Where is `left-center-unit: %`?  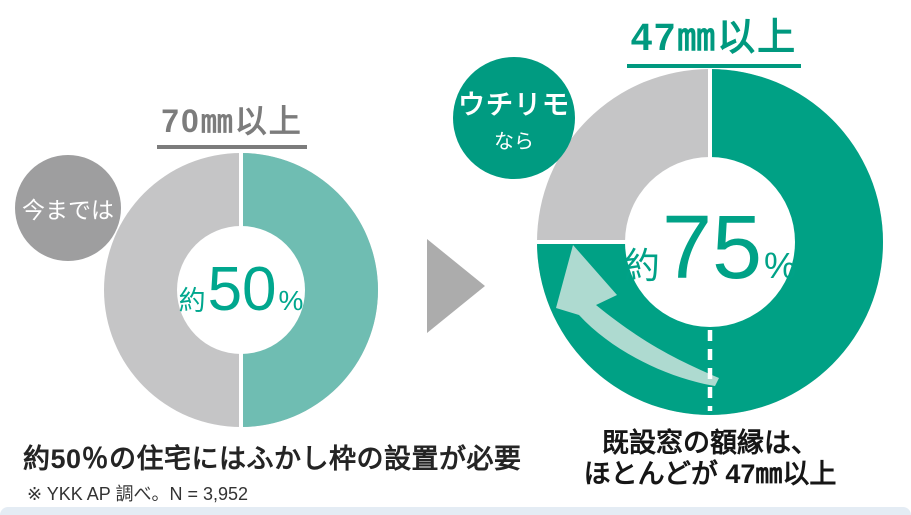 left-center-unit: % is located at coordinates (291, 300).